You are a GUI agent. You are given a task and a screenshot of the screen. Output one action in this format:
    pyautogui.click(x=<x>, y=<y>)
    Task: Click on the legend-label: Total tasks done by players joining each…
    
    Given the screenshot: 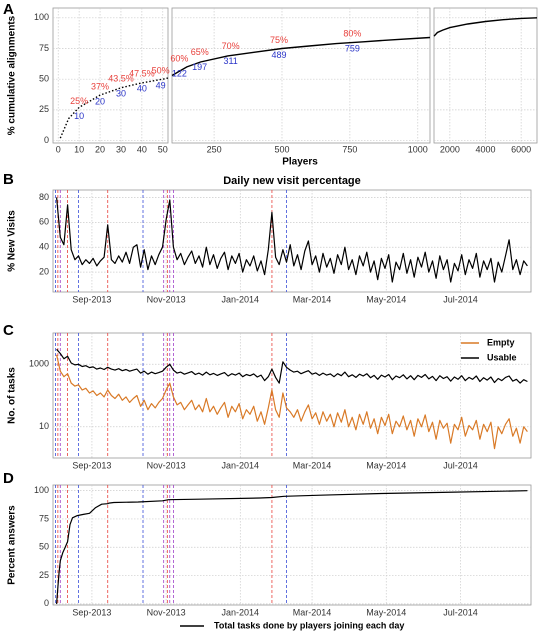 What is the action you would take?
    pyautogui.click(x=309, y=625)
    